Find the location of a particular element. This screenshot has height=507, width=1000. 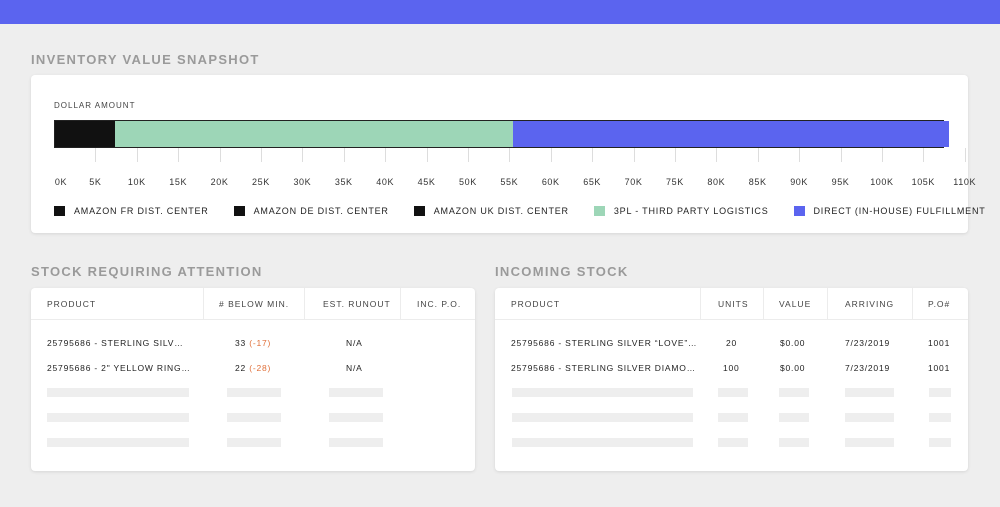

axis-tick-label: 25K is located at coordinates (261, 182).